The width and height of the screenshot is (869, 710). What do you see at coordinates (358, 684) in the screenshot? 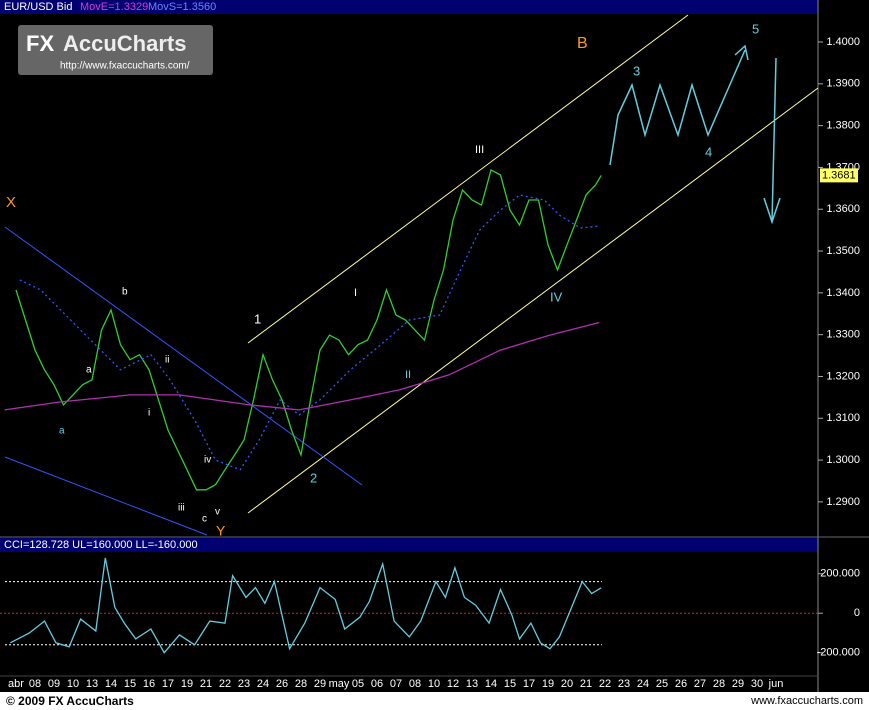
I see `x-tick-label: 05` at bounding box center [358, 684].